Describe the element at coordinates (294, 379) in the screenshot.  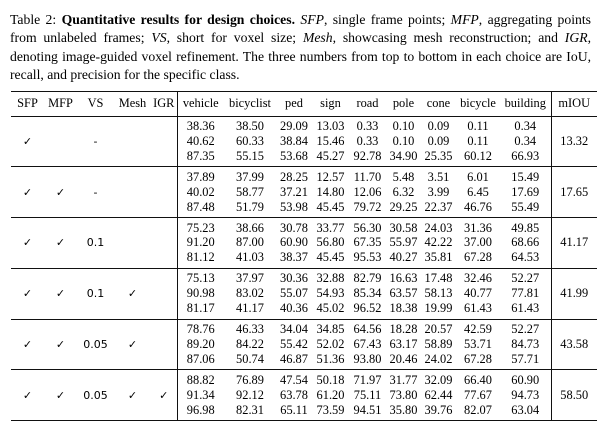
I see `iou-value: 47.54` at that location.